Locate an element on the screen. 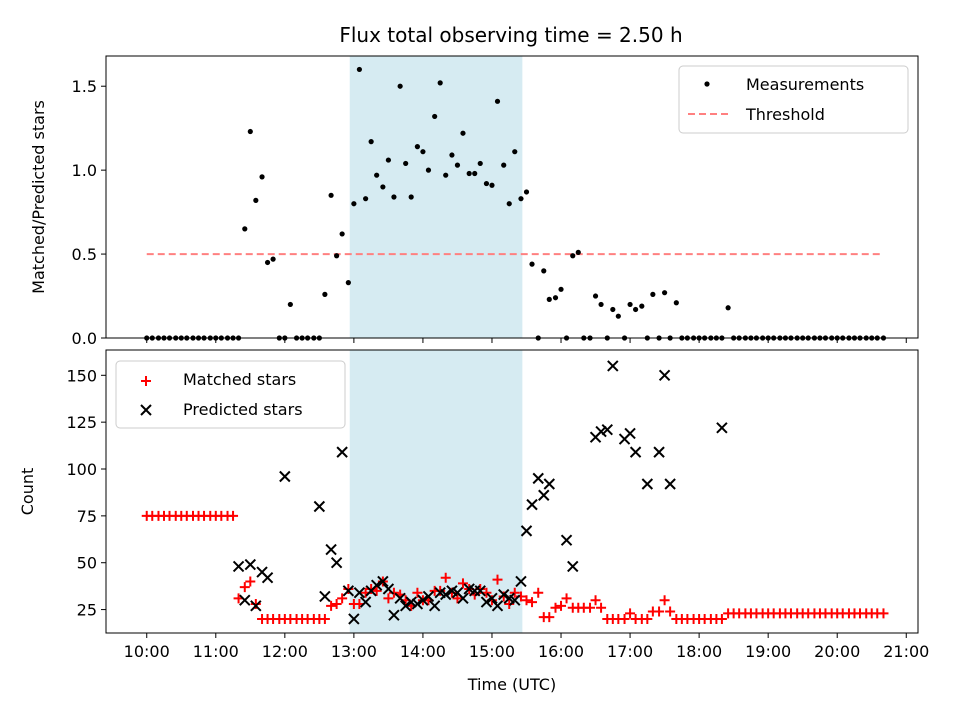 Image resolution: width=960 pixels, height=720 pixels. bot-x-tick-label: 14:00 is located at coordinates (423, 651).